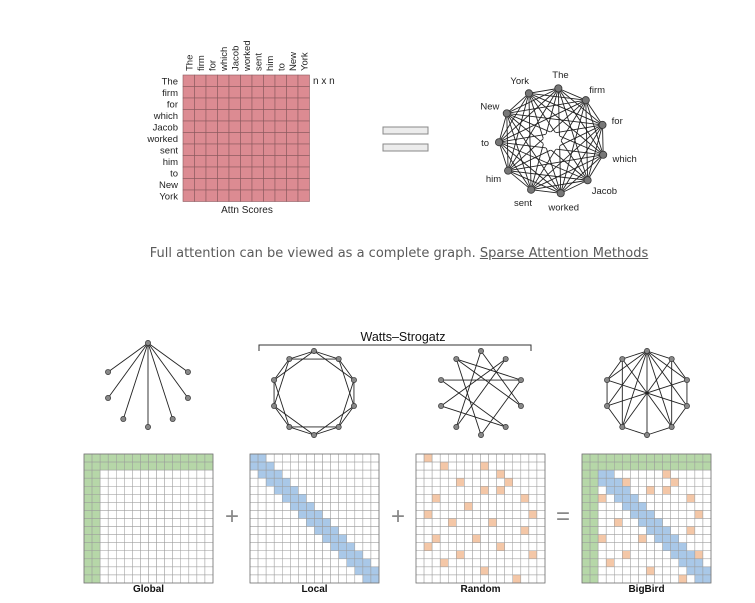 Image resolution: width=755 pixels, height=603 pixels. I want to click on global-matrix, so click(148, 518).